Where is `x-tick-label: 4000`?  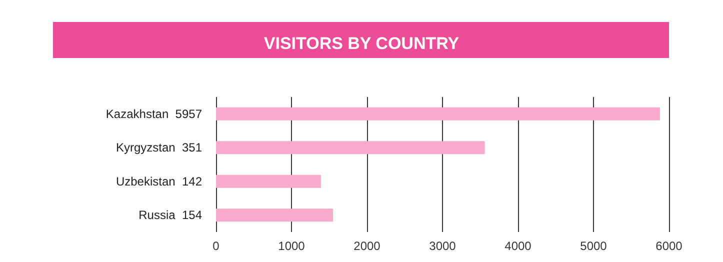
x-tick-label: 4000 is located at coordinates (518, 246).